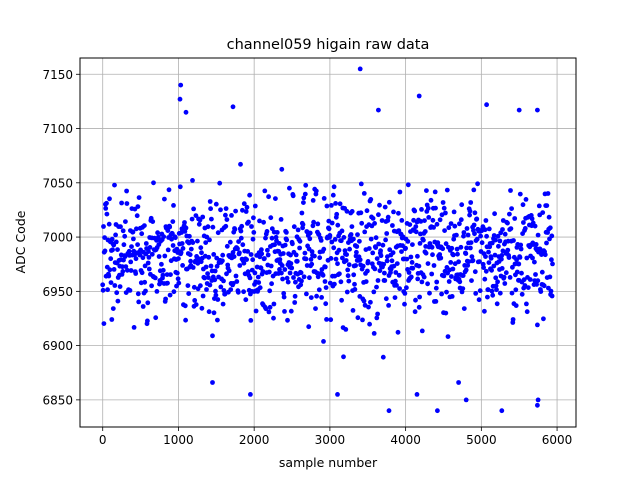 The width and height of the screenshot is (640, 480). I want to click on y-axis-label: ADC Code, so click(20, 241).